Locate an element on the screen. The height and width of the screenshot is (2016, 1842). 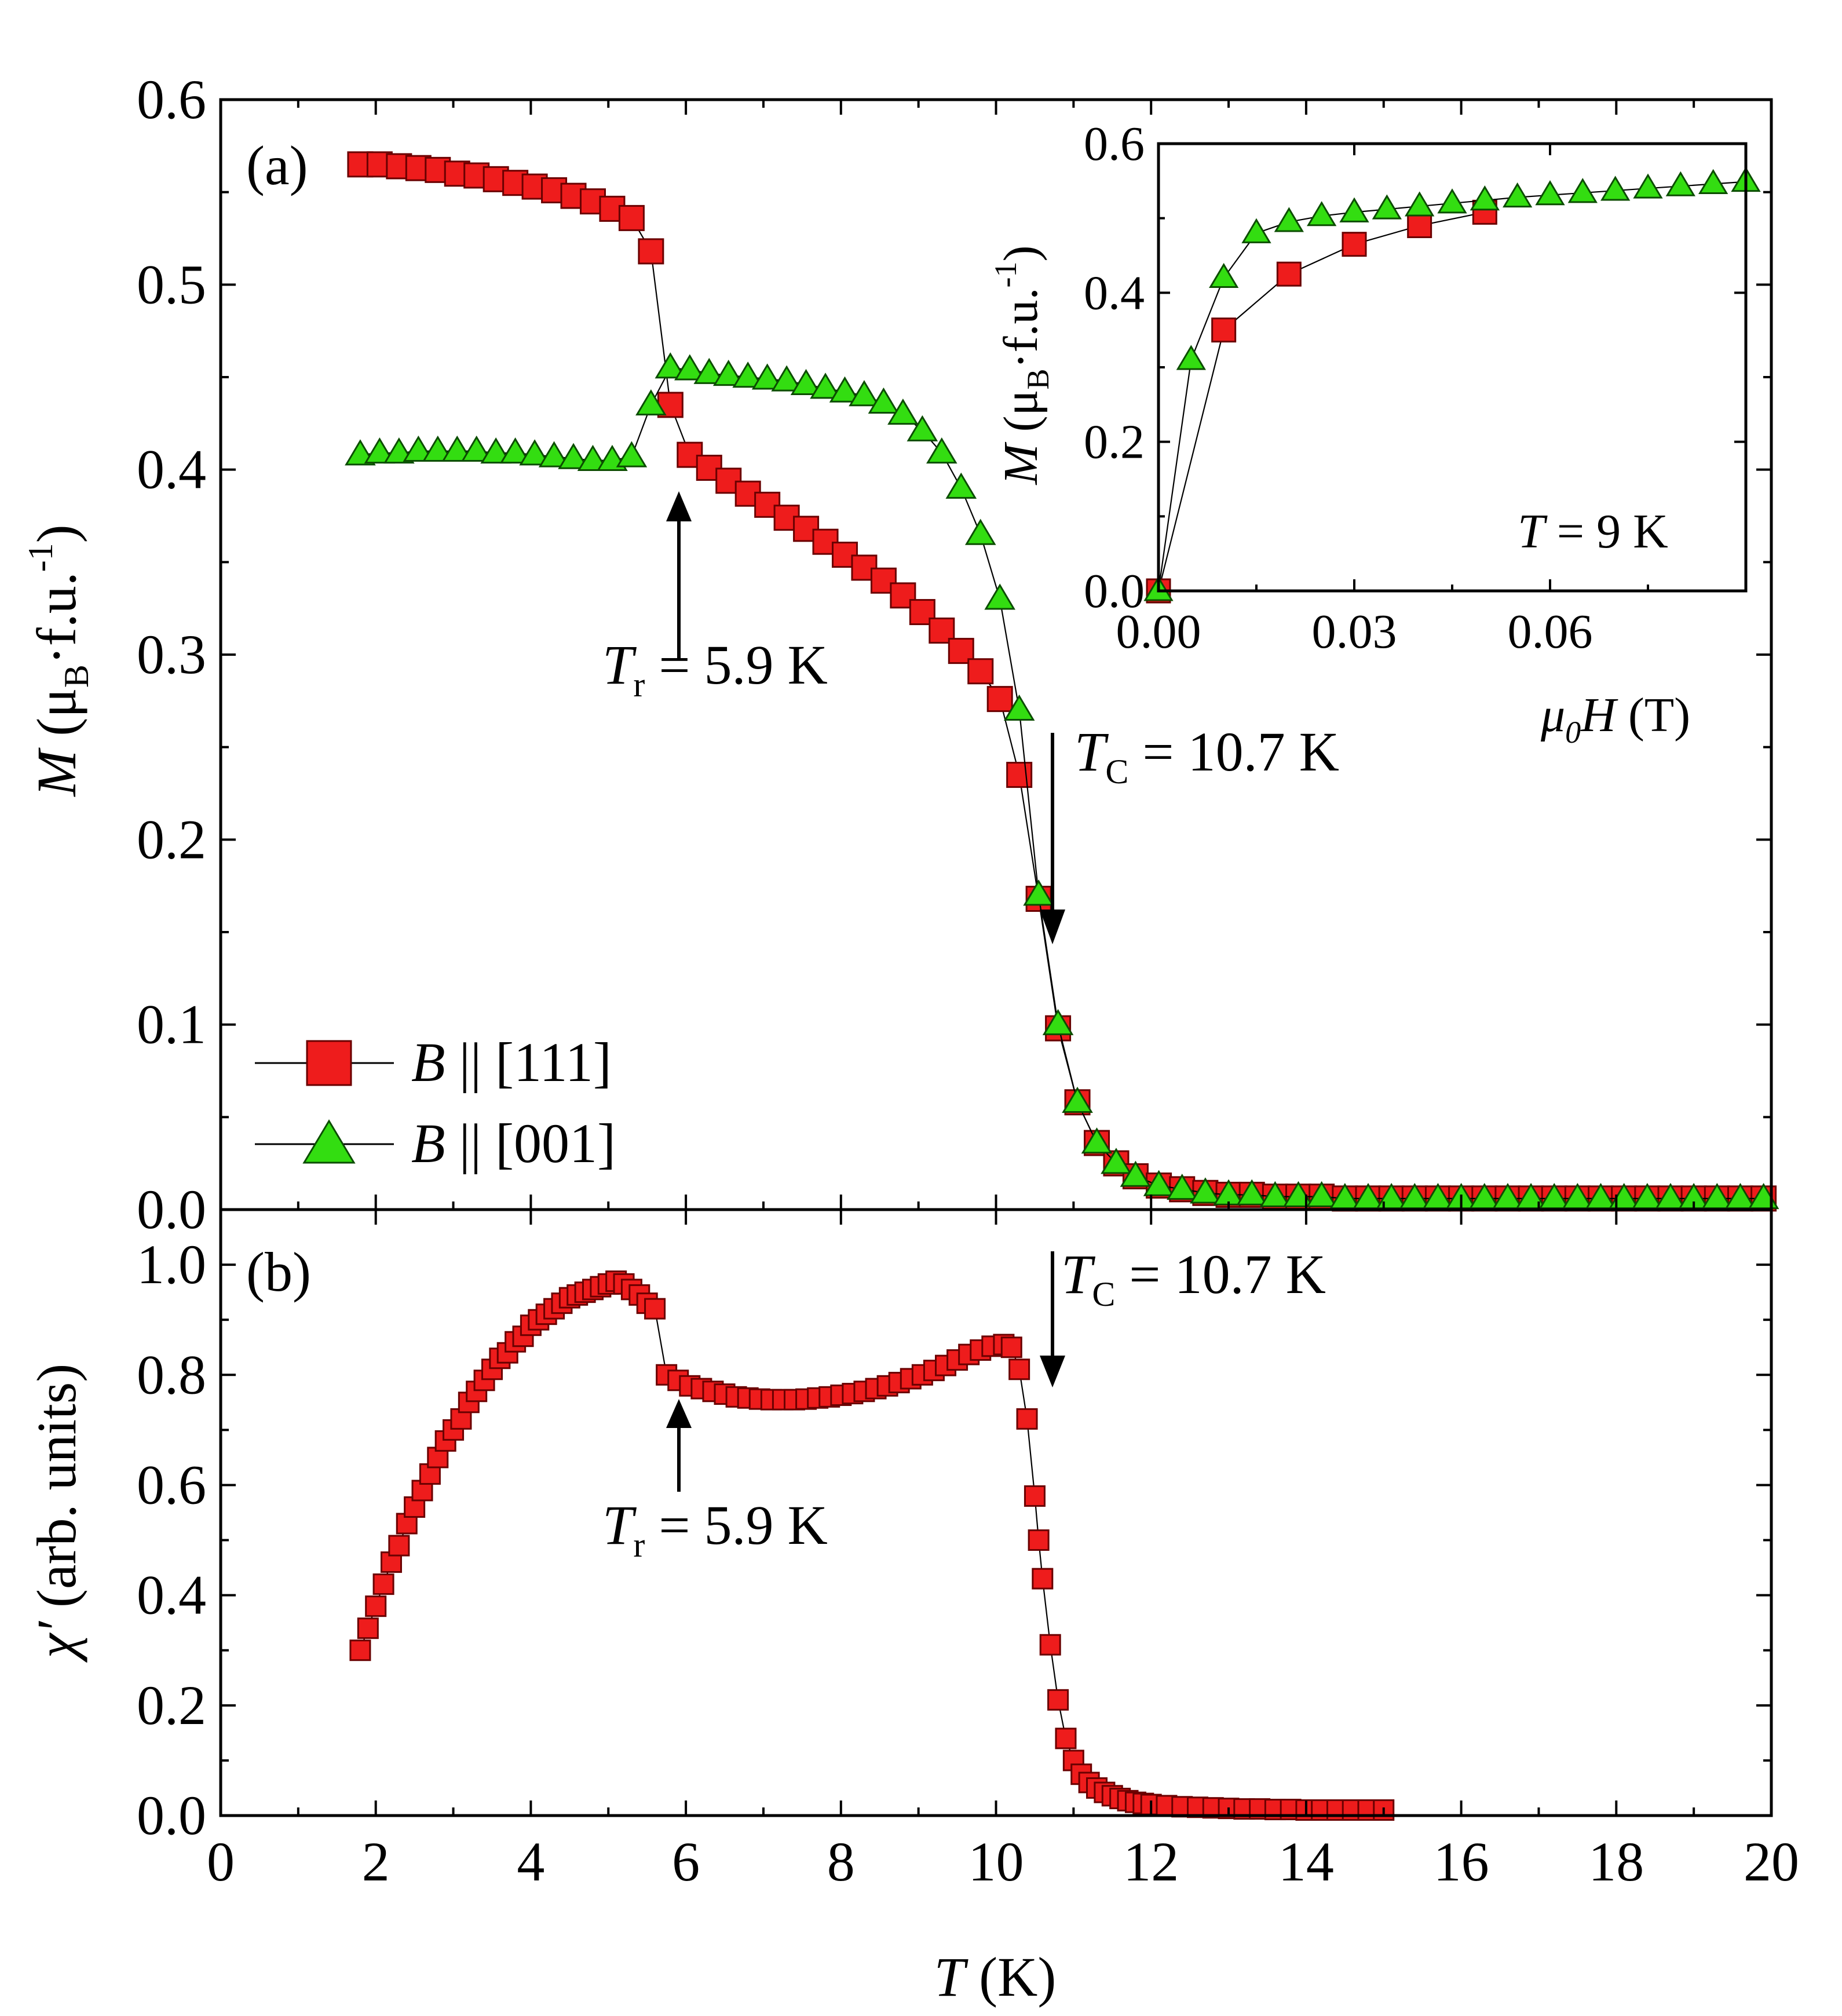
inset-ytick-label: 0.6 is located at coordinates (1114, 144).